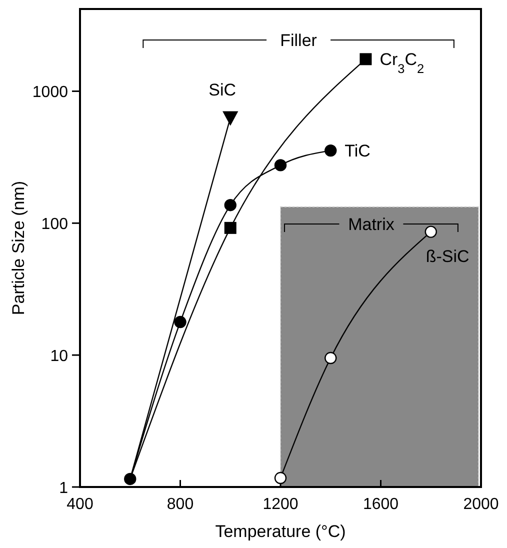 This screenshot has height=548, width=507. Describe the element at coordinates (280, 531) in the screenshot. I see `x-axis-title: Temperature (°C)` at that location.